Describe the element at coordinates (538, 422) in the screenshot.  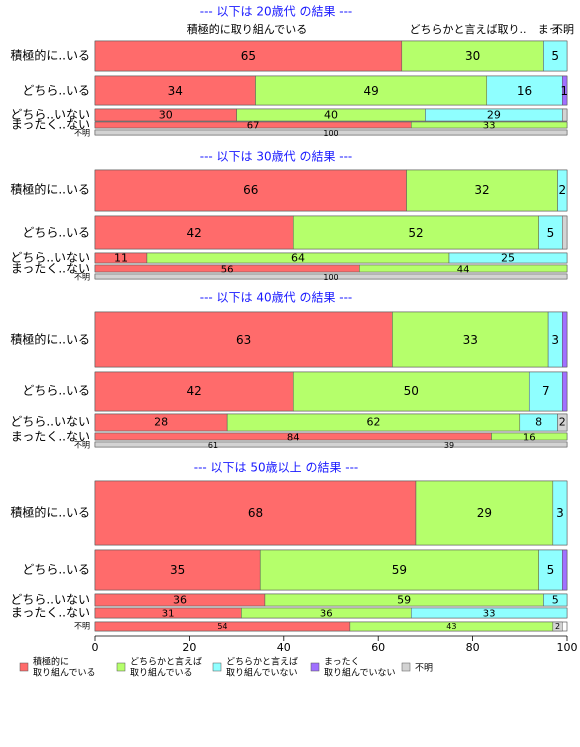
I see `bar-value-label: 8` at that location.